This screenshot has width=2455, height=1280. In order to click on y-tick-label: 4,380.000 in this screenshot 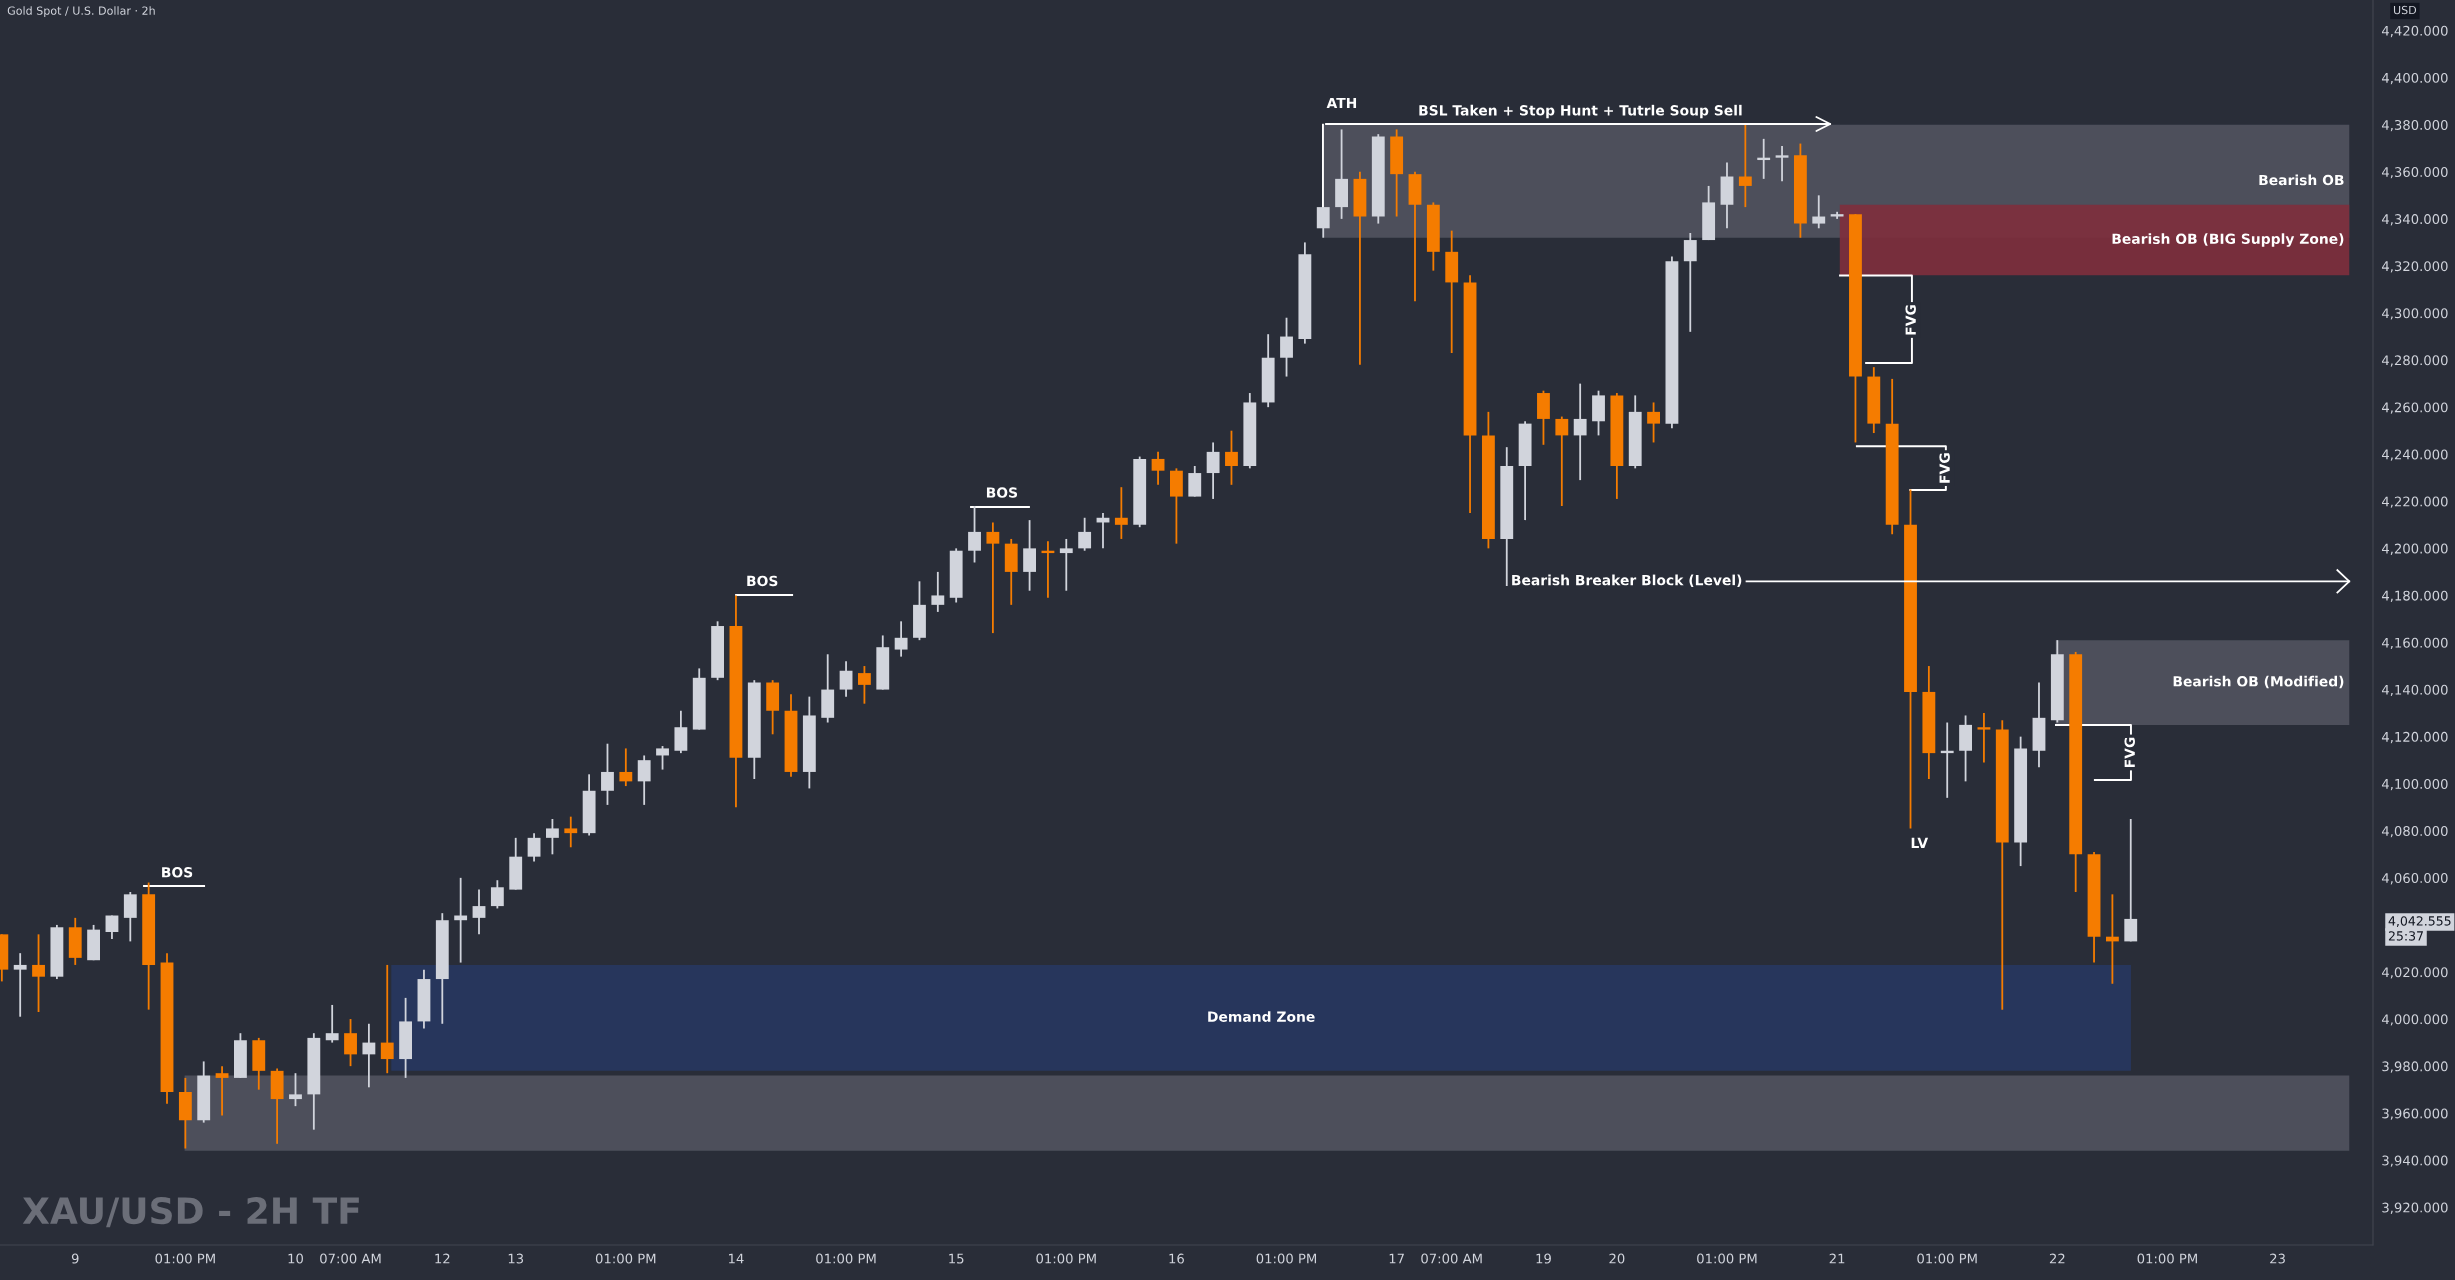, I will do `click(2414, 125)`.